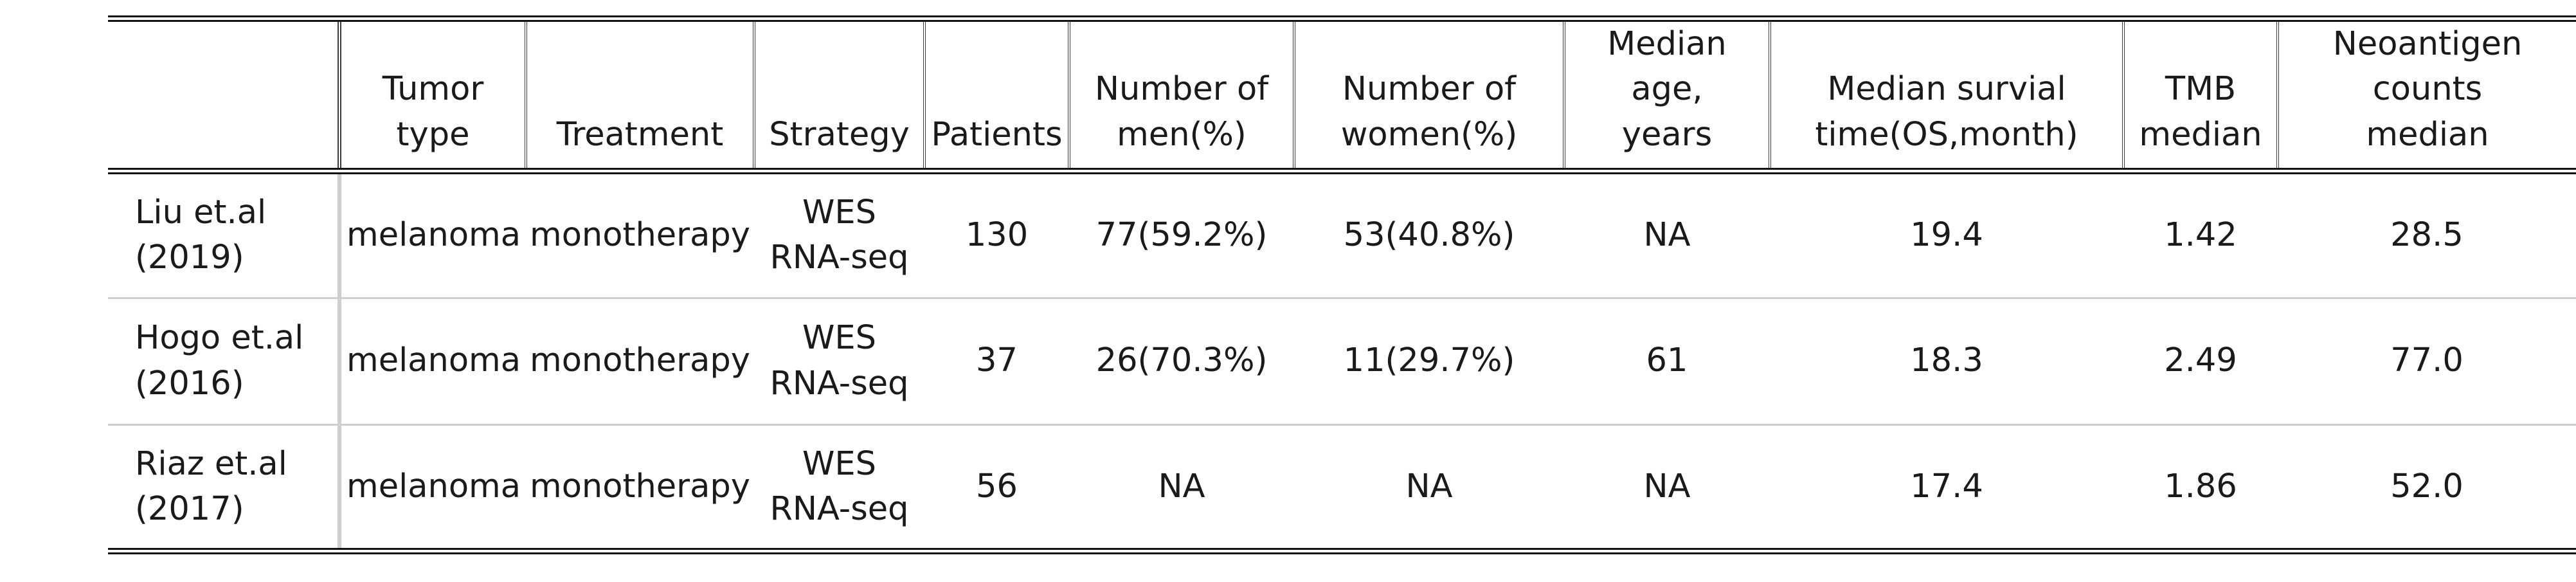 The height and width of the screenshot is (582, 2576). I want to click on cell-study: Riaz et.al (2017), so click(224, 488).